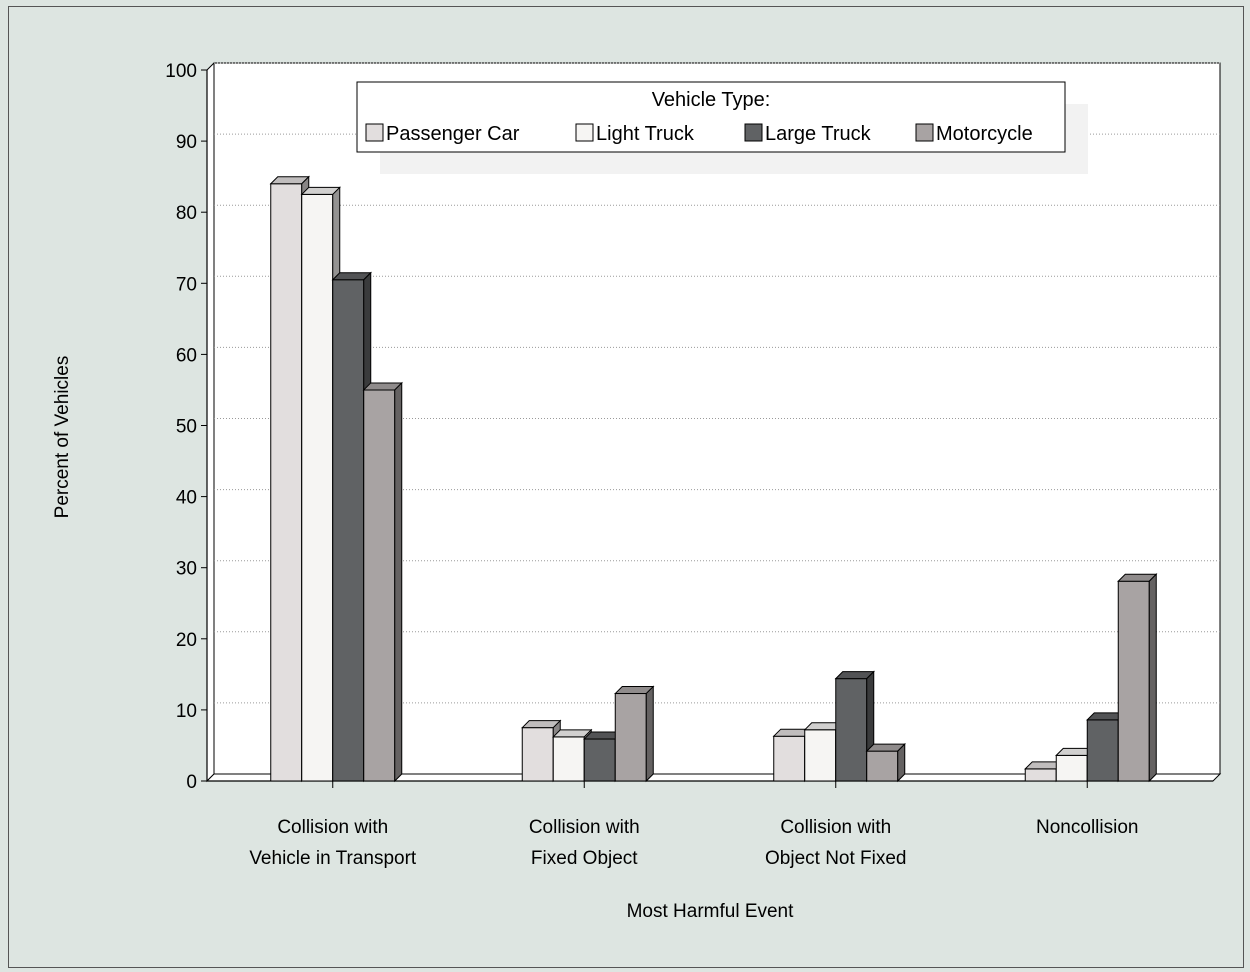 This screenshot has height=972, width=1250. Describe the element at coordinates (818, 134) in the screenshot. I see `legend-label: Large Truck` at that location.